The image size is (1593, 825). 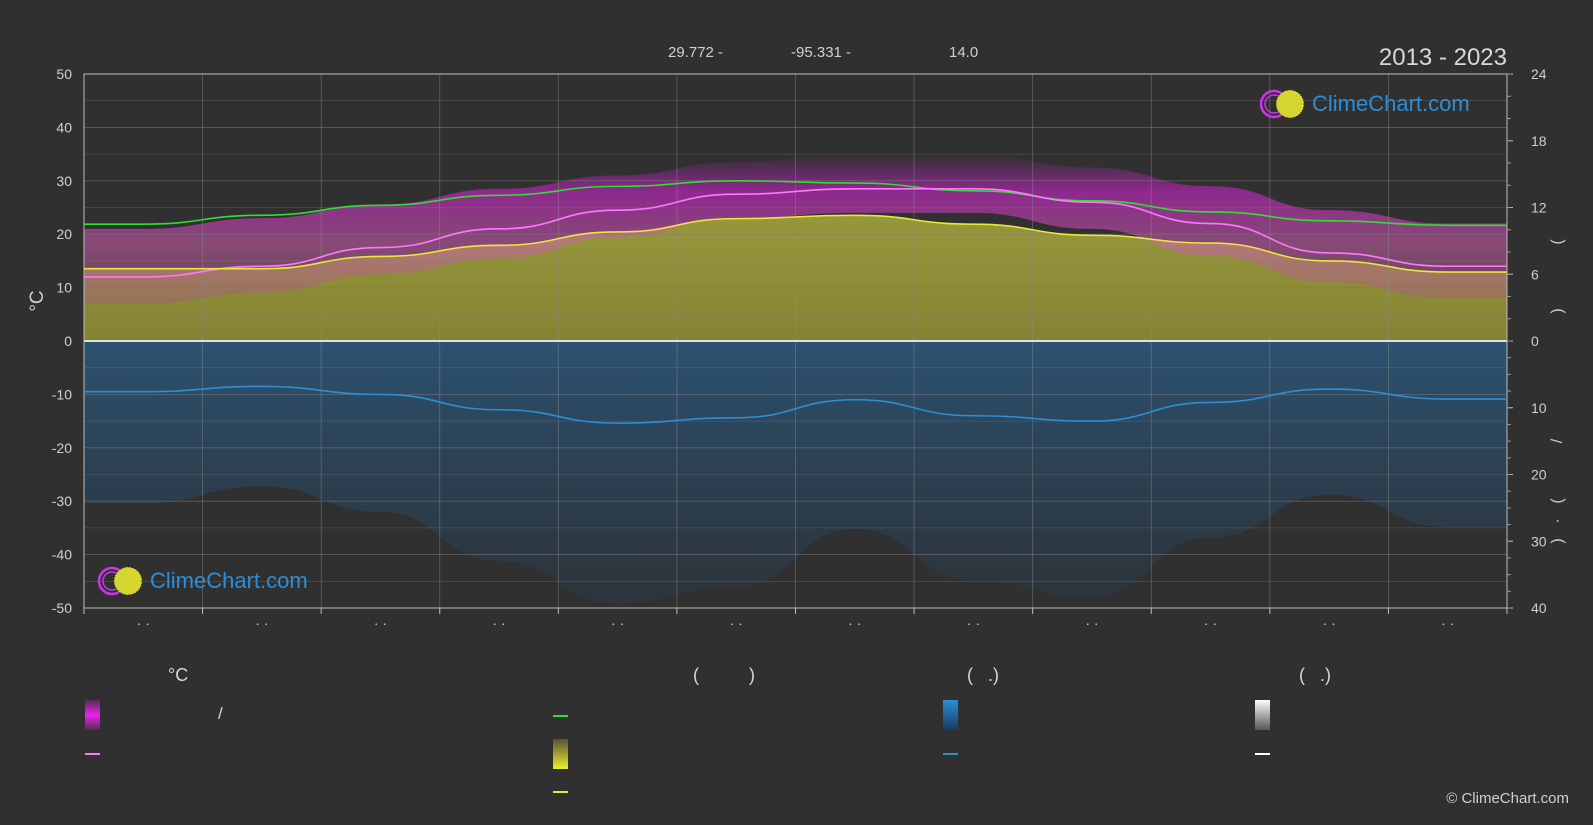 I want to click on series-line-daylight, so click(x=795, y=203).